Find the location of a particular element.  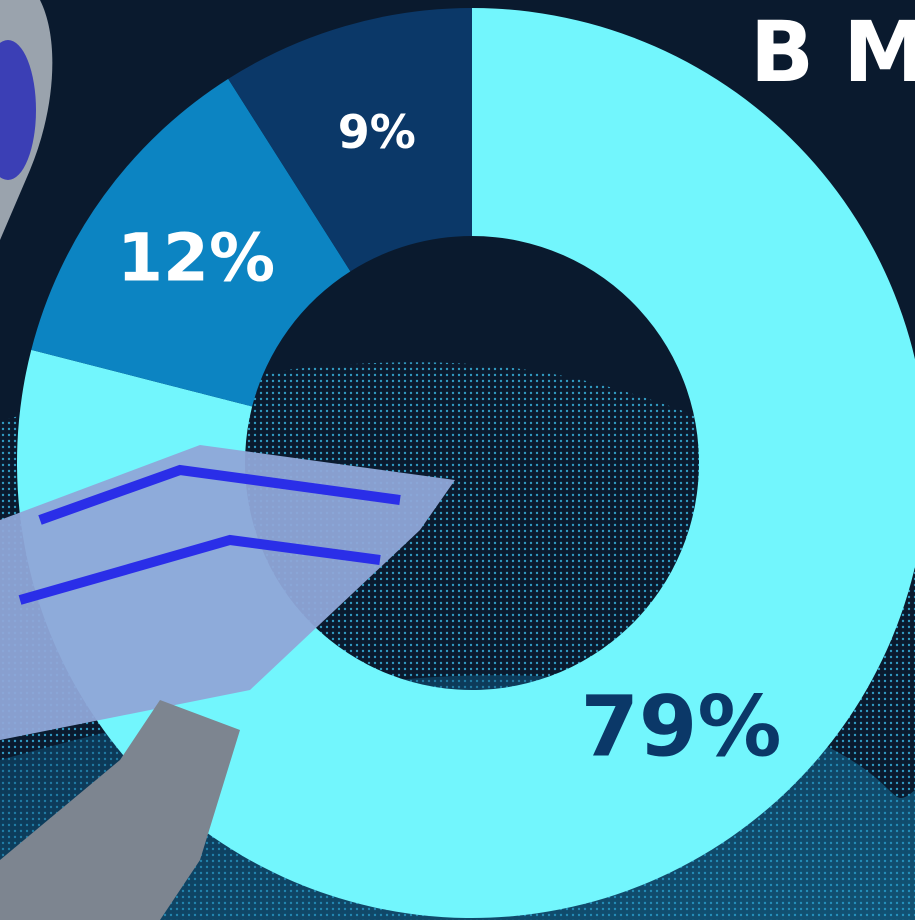

data-label: 12% is located at coordinates (196, 258).